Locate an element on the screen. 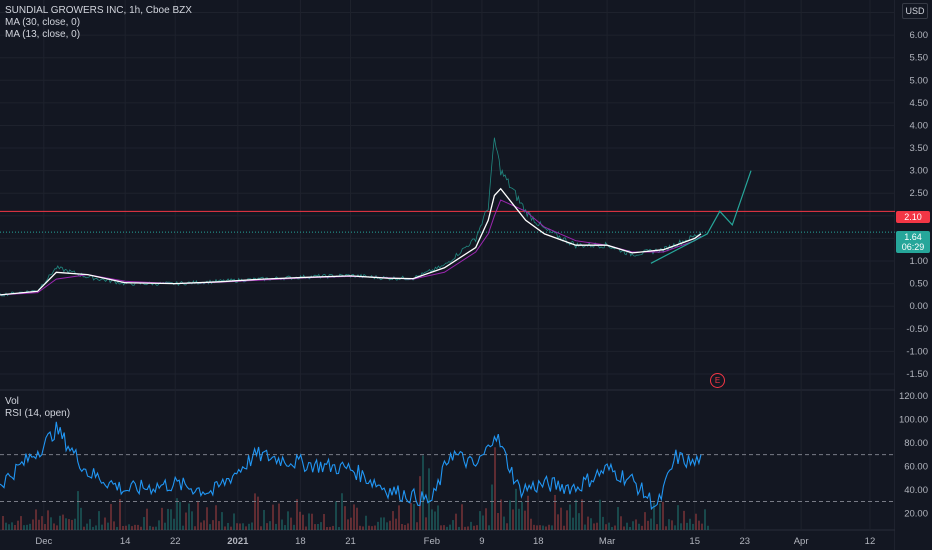 The height and width of the screenshot is (550, 932). price-tick-label: 2.50 is located at coordinates (919, 193).